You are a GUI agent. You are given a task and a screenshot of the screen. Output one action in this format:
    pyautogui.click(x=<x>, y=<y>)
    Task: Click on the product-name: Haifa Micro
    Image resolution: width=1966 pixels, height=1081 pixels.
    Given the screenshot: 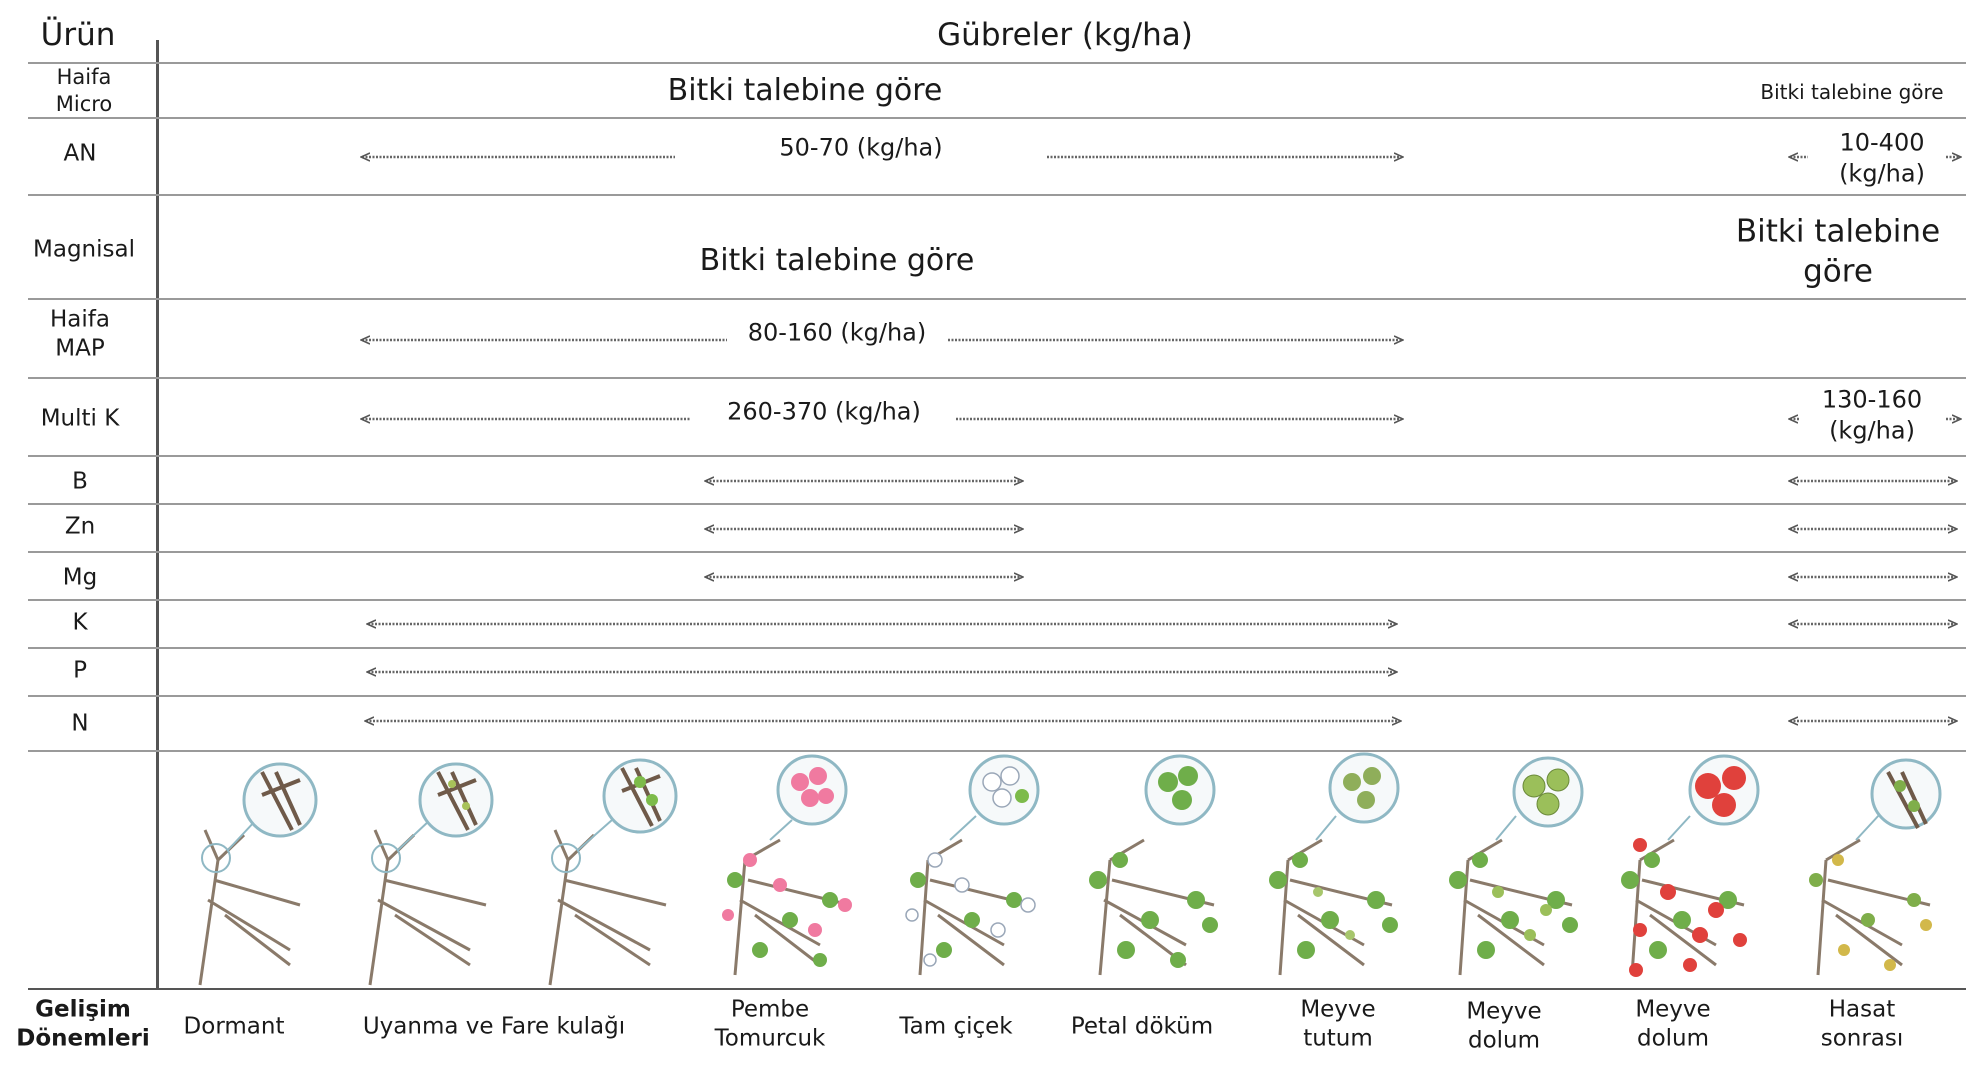 What is the action you would take?
    pyautogui.click(x=84, y=90)
    